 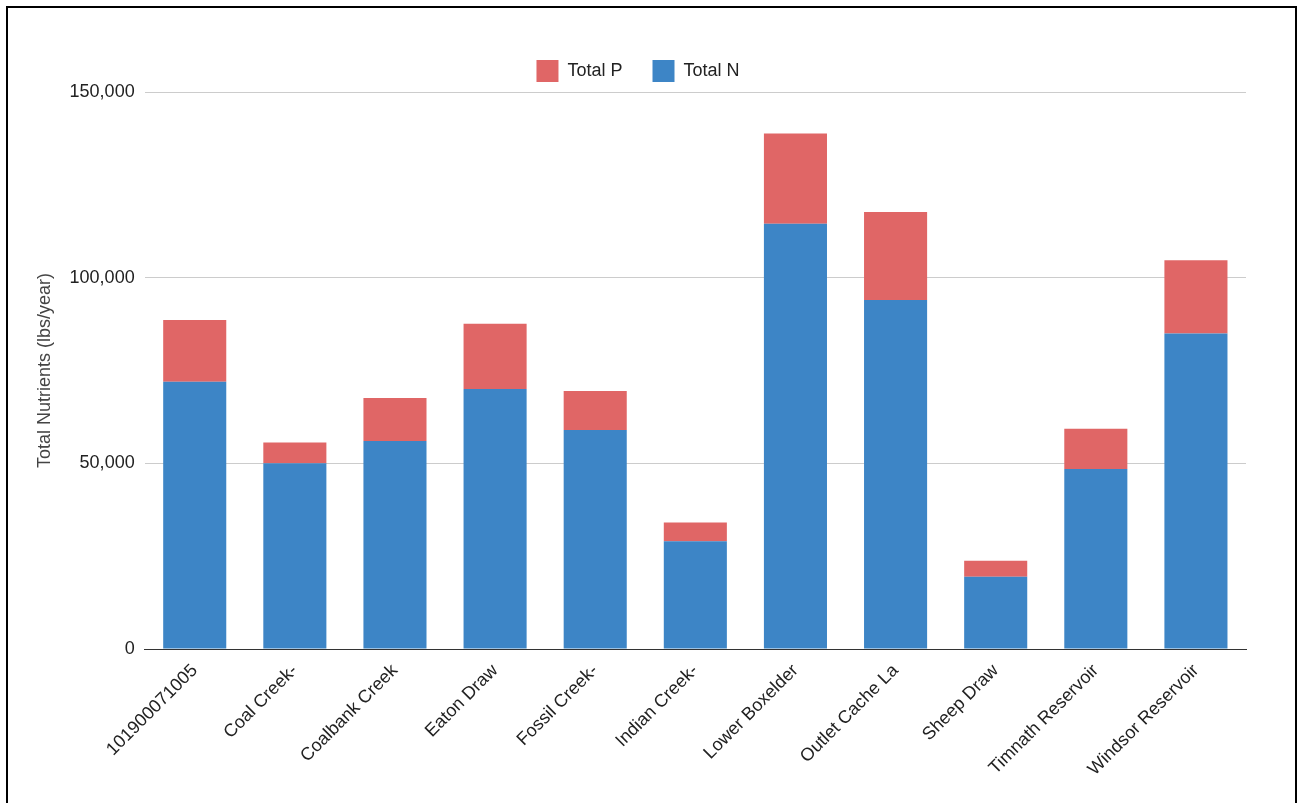 What do you see at coordinates (102, 276) in the screenshot?
I see `y-tick-label: 100,000` at bounding box center [102, 276].